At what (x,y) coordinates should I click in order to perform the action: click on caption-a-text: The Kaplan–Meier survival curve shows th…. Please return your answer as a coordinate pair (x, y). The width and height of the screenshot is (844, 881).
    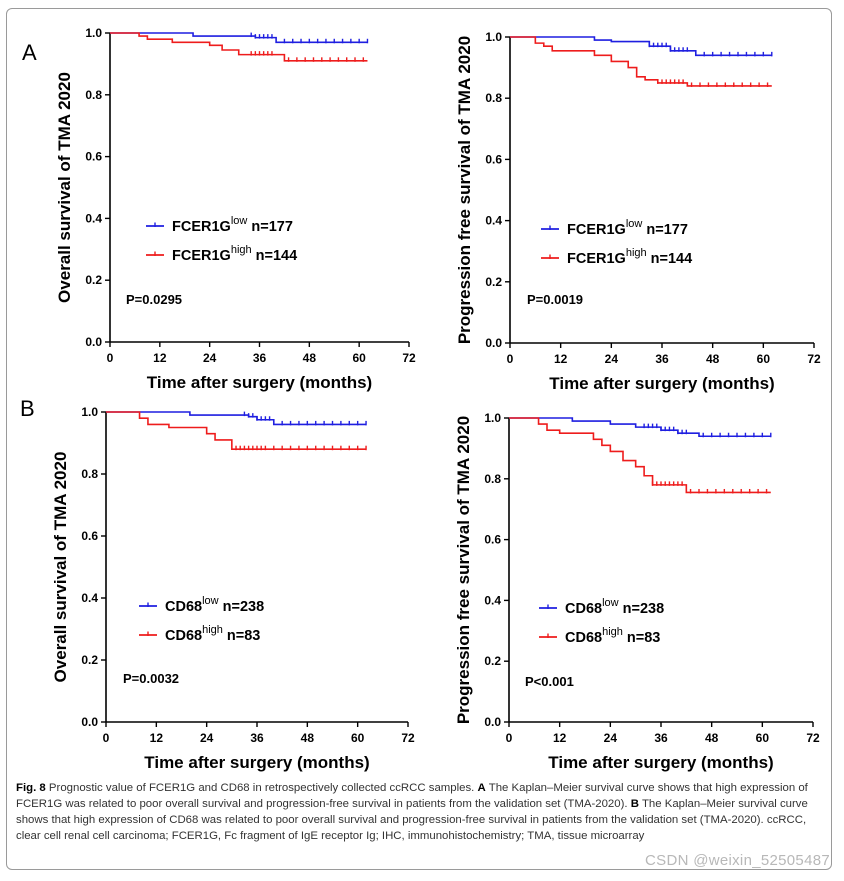
    Looking at the image, I should click on (412, 796).